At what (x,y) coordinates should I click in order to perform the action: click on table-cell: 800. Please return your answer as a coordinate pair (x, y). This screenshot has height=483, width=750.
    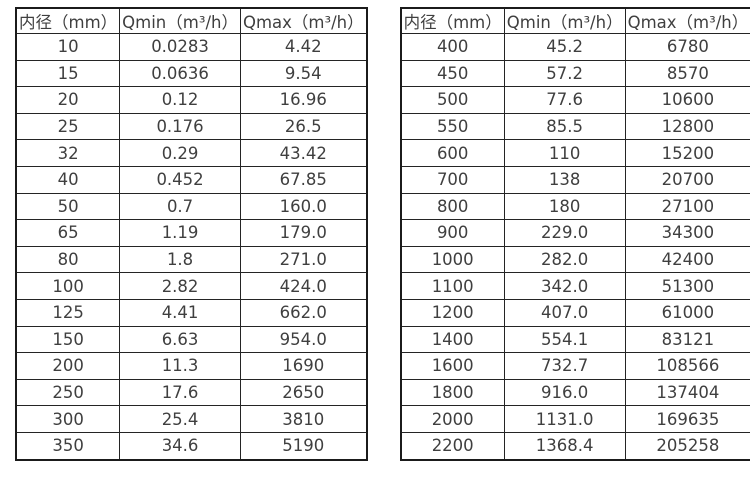
    Looking at the image, I should click on (452, 206).